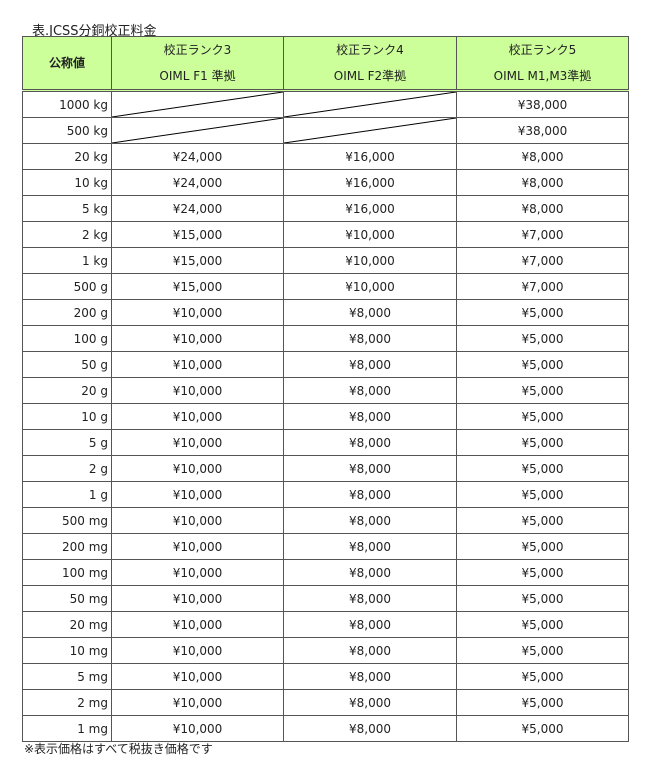 Image resolution: width=655 pixels, height=775 pixels. I want to click on nominal-cell: 500 mg, so click(67, 520).